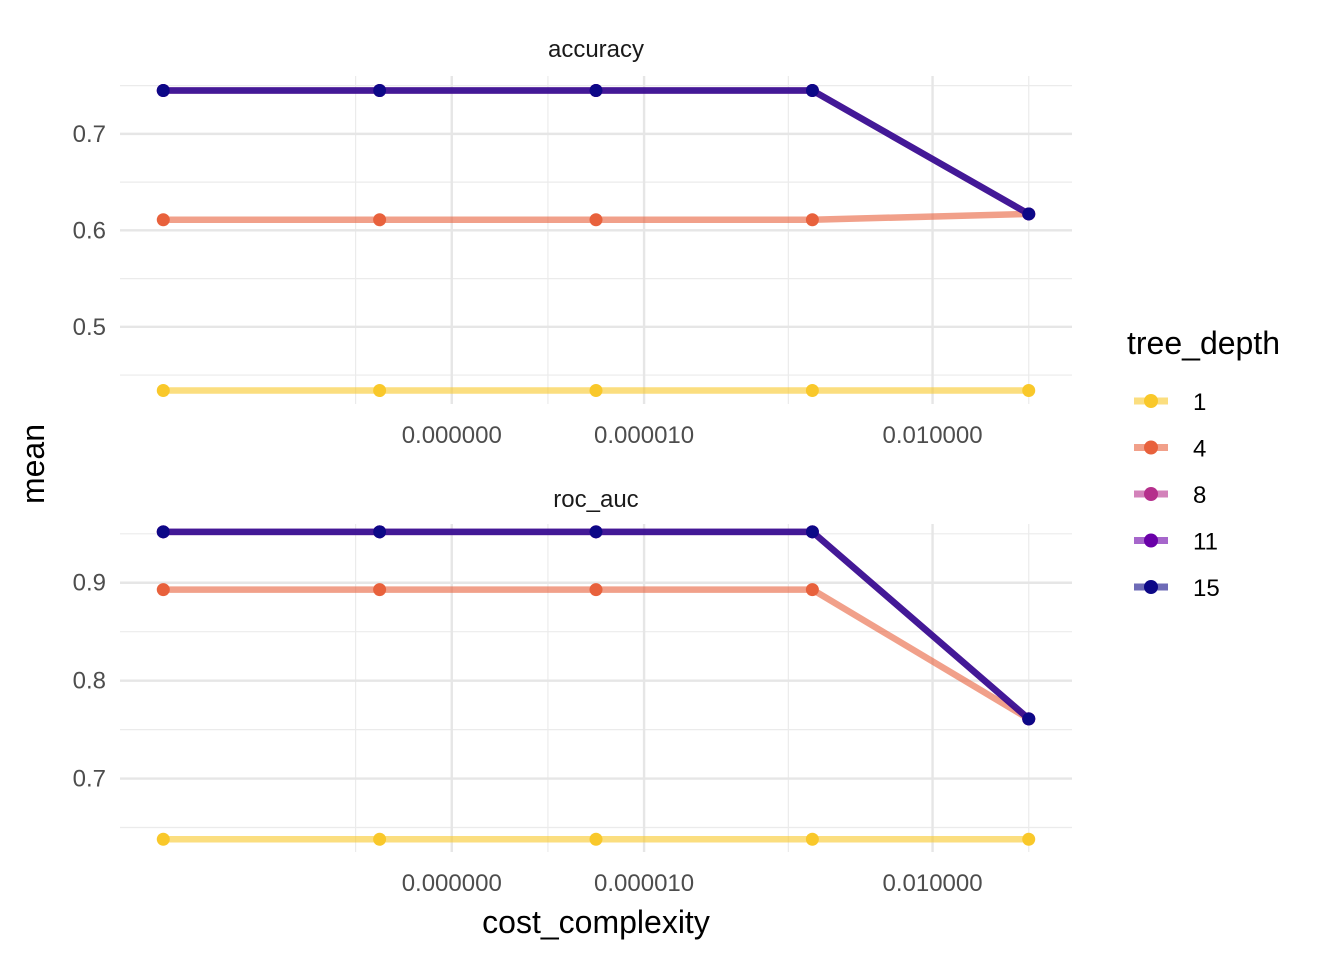 The image size is (1344, 960). I want to click on legend-label: 1, so click(1199, 402).